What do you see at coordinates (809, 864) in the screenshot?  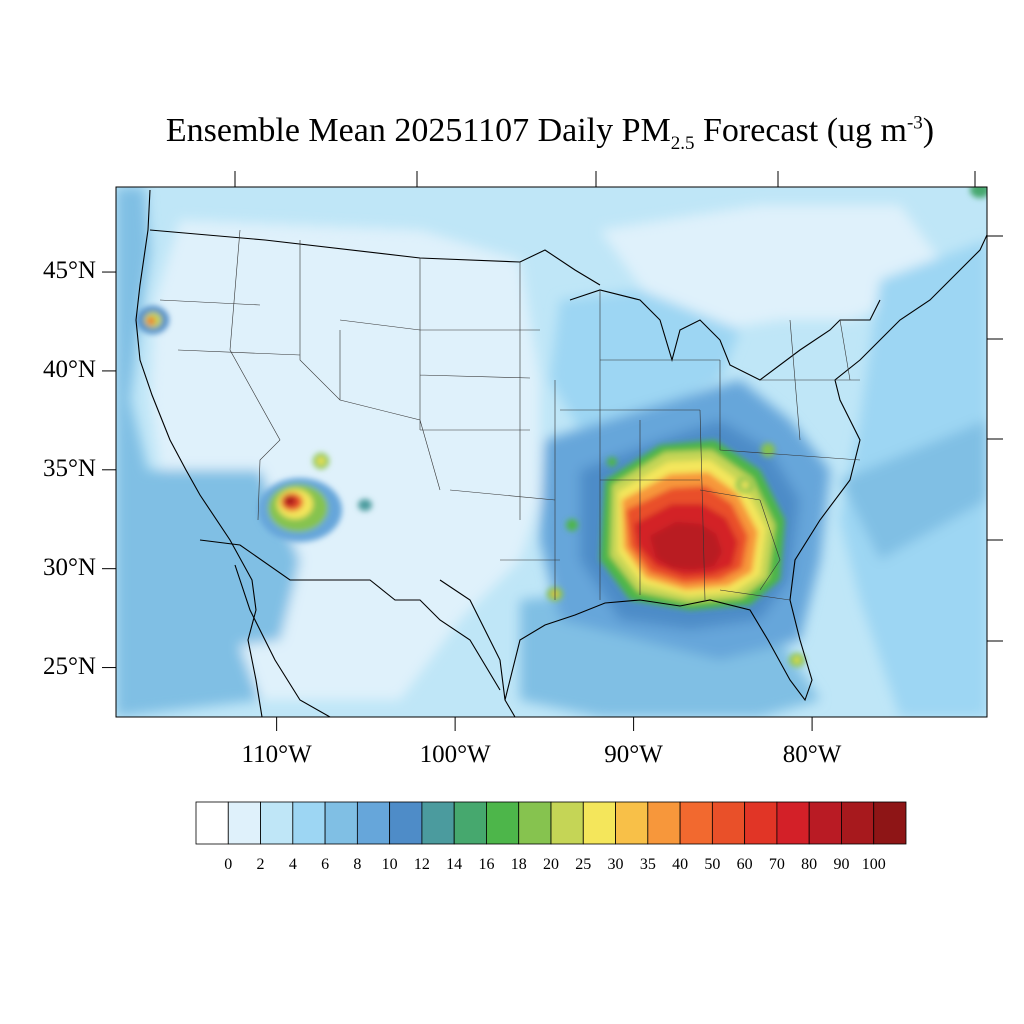 I see `colorbar-level-label: 80` at bounding box center [809, 864].